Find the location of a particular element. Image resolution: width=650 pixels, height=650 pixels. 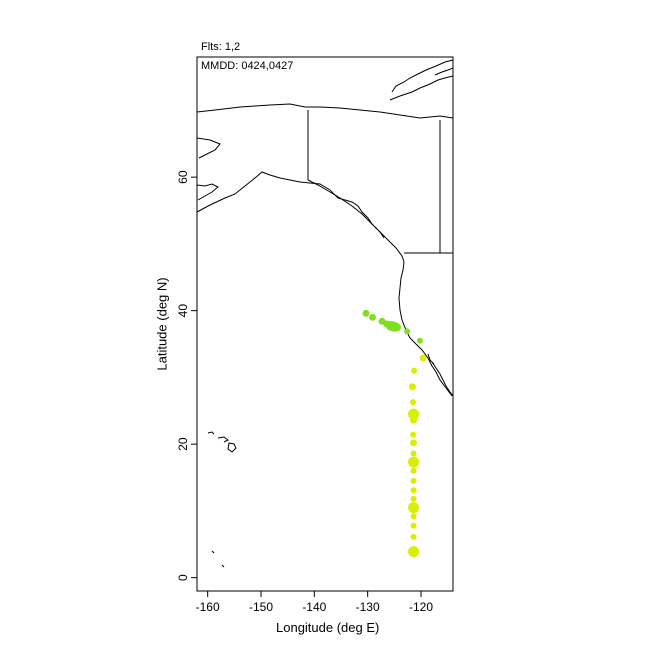

y-axis-ticks: 0 20 40 60 is located at coordinates (186, 375).